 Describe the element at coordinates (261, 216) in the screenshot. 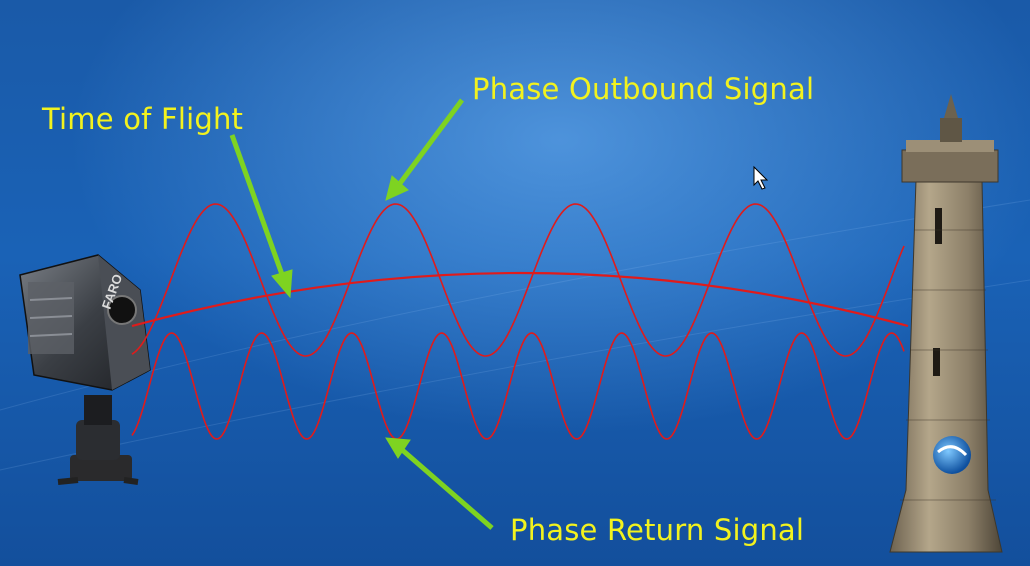

I see `arrow-time-of-flight` at that location.